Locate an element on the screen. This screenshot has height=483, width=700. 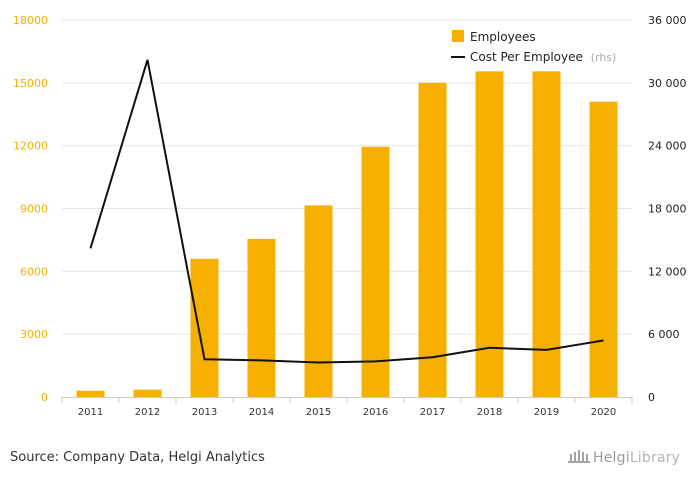
y-right-tick-label: 36 000 is located at coordinates (667, 20).